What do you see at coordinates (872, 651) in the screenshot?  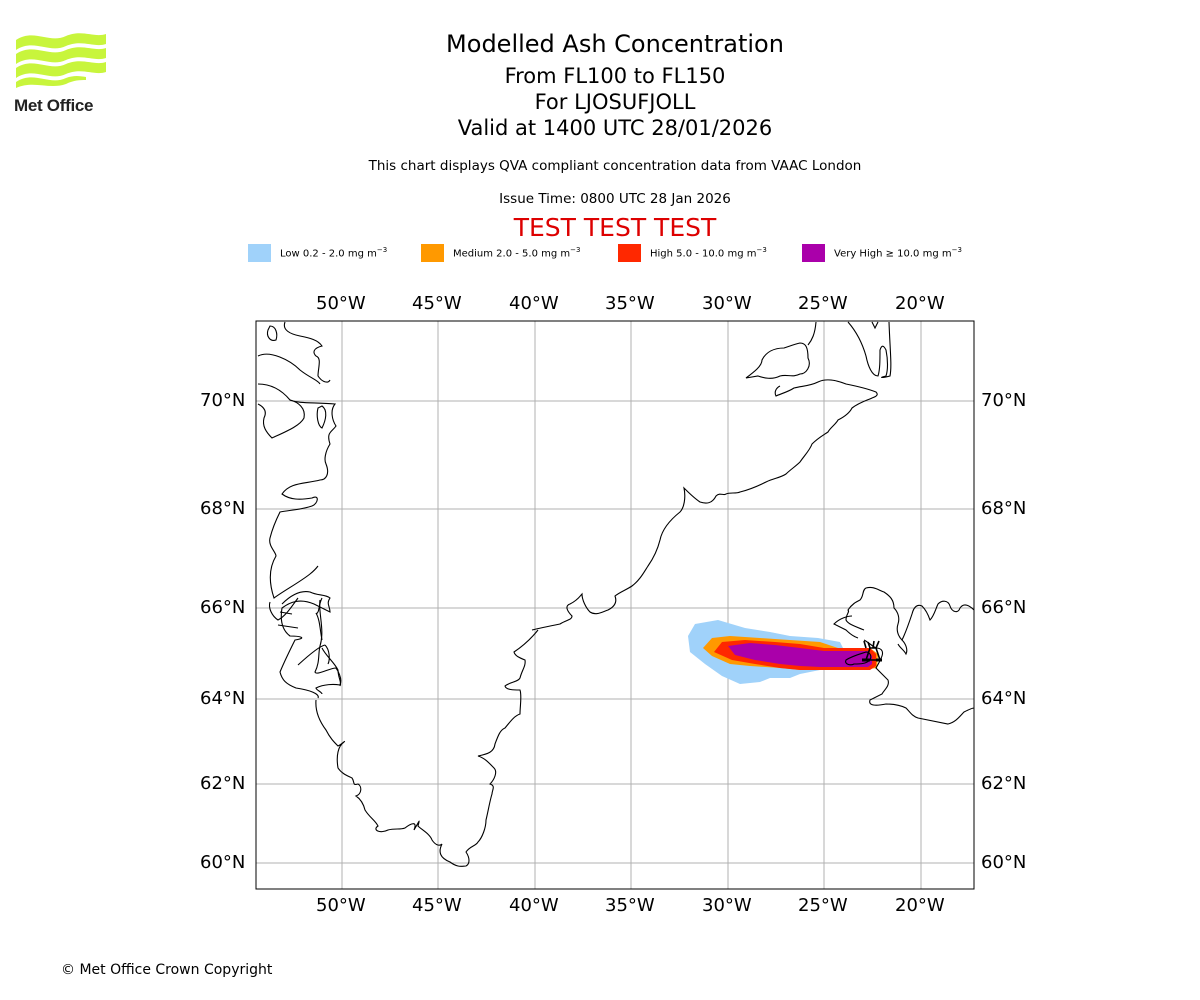 I see `volcano-icon` at bounding box center [872, 651].